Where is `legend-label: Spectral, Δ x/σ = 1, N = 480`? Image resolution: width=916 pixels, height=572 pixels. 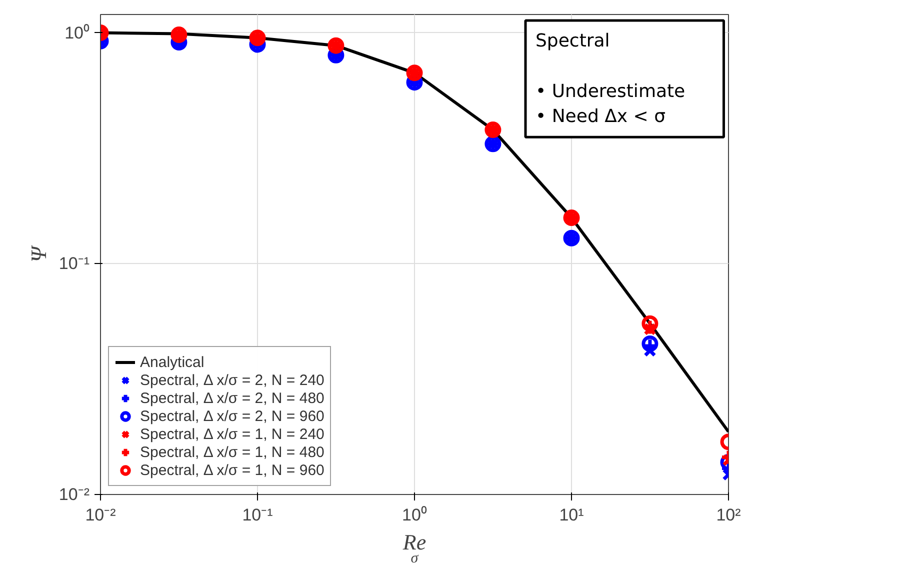 legend-label: Spectral, Δ x/σ = 1, N = 480 is located at coordinates (232, 452).